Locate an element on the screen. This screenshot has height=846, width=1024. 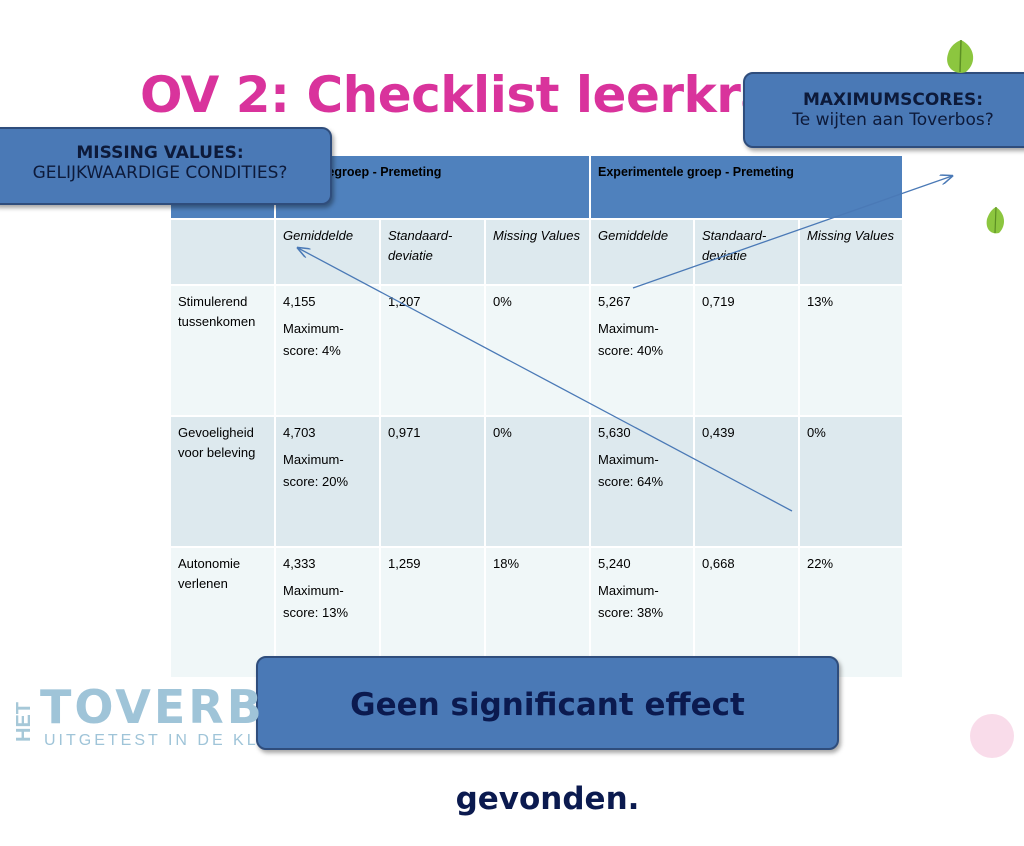
control-sd: 1,207 is located at coordinates (433, 351).